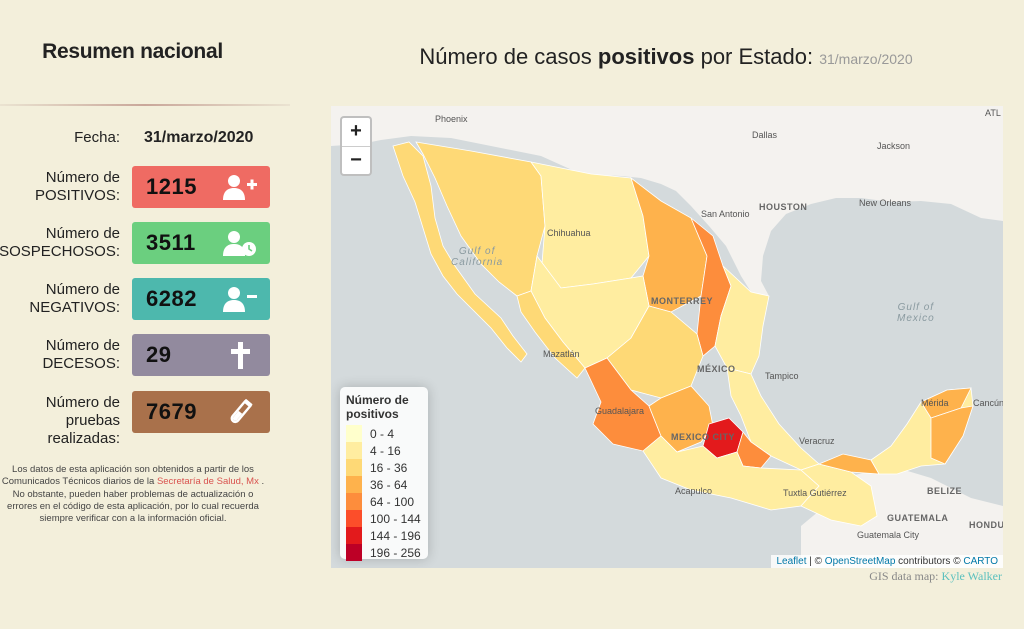  I want to click on stat-label-line: POSITIVOS:, so click(77, 195).